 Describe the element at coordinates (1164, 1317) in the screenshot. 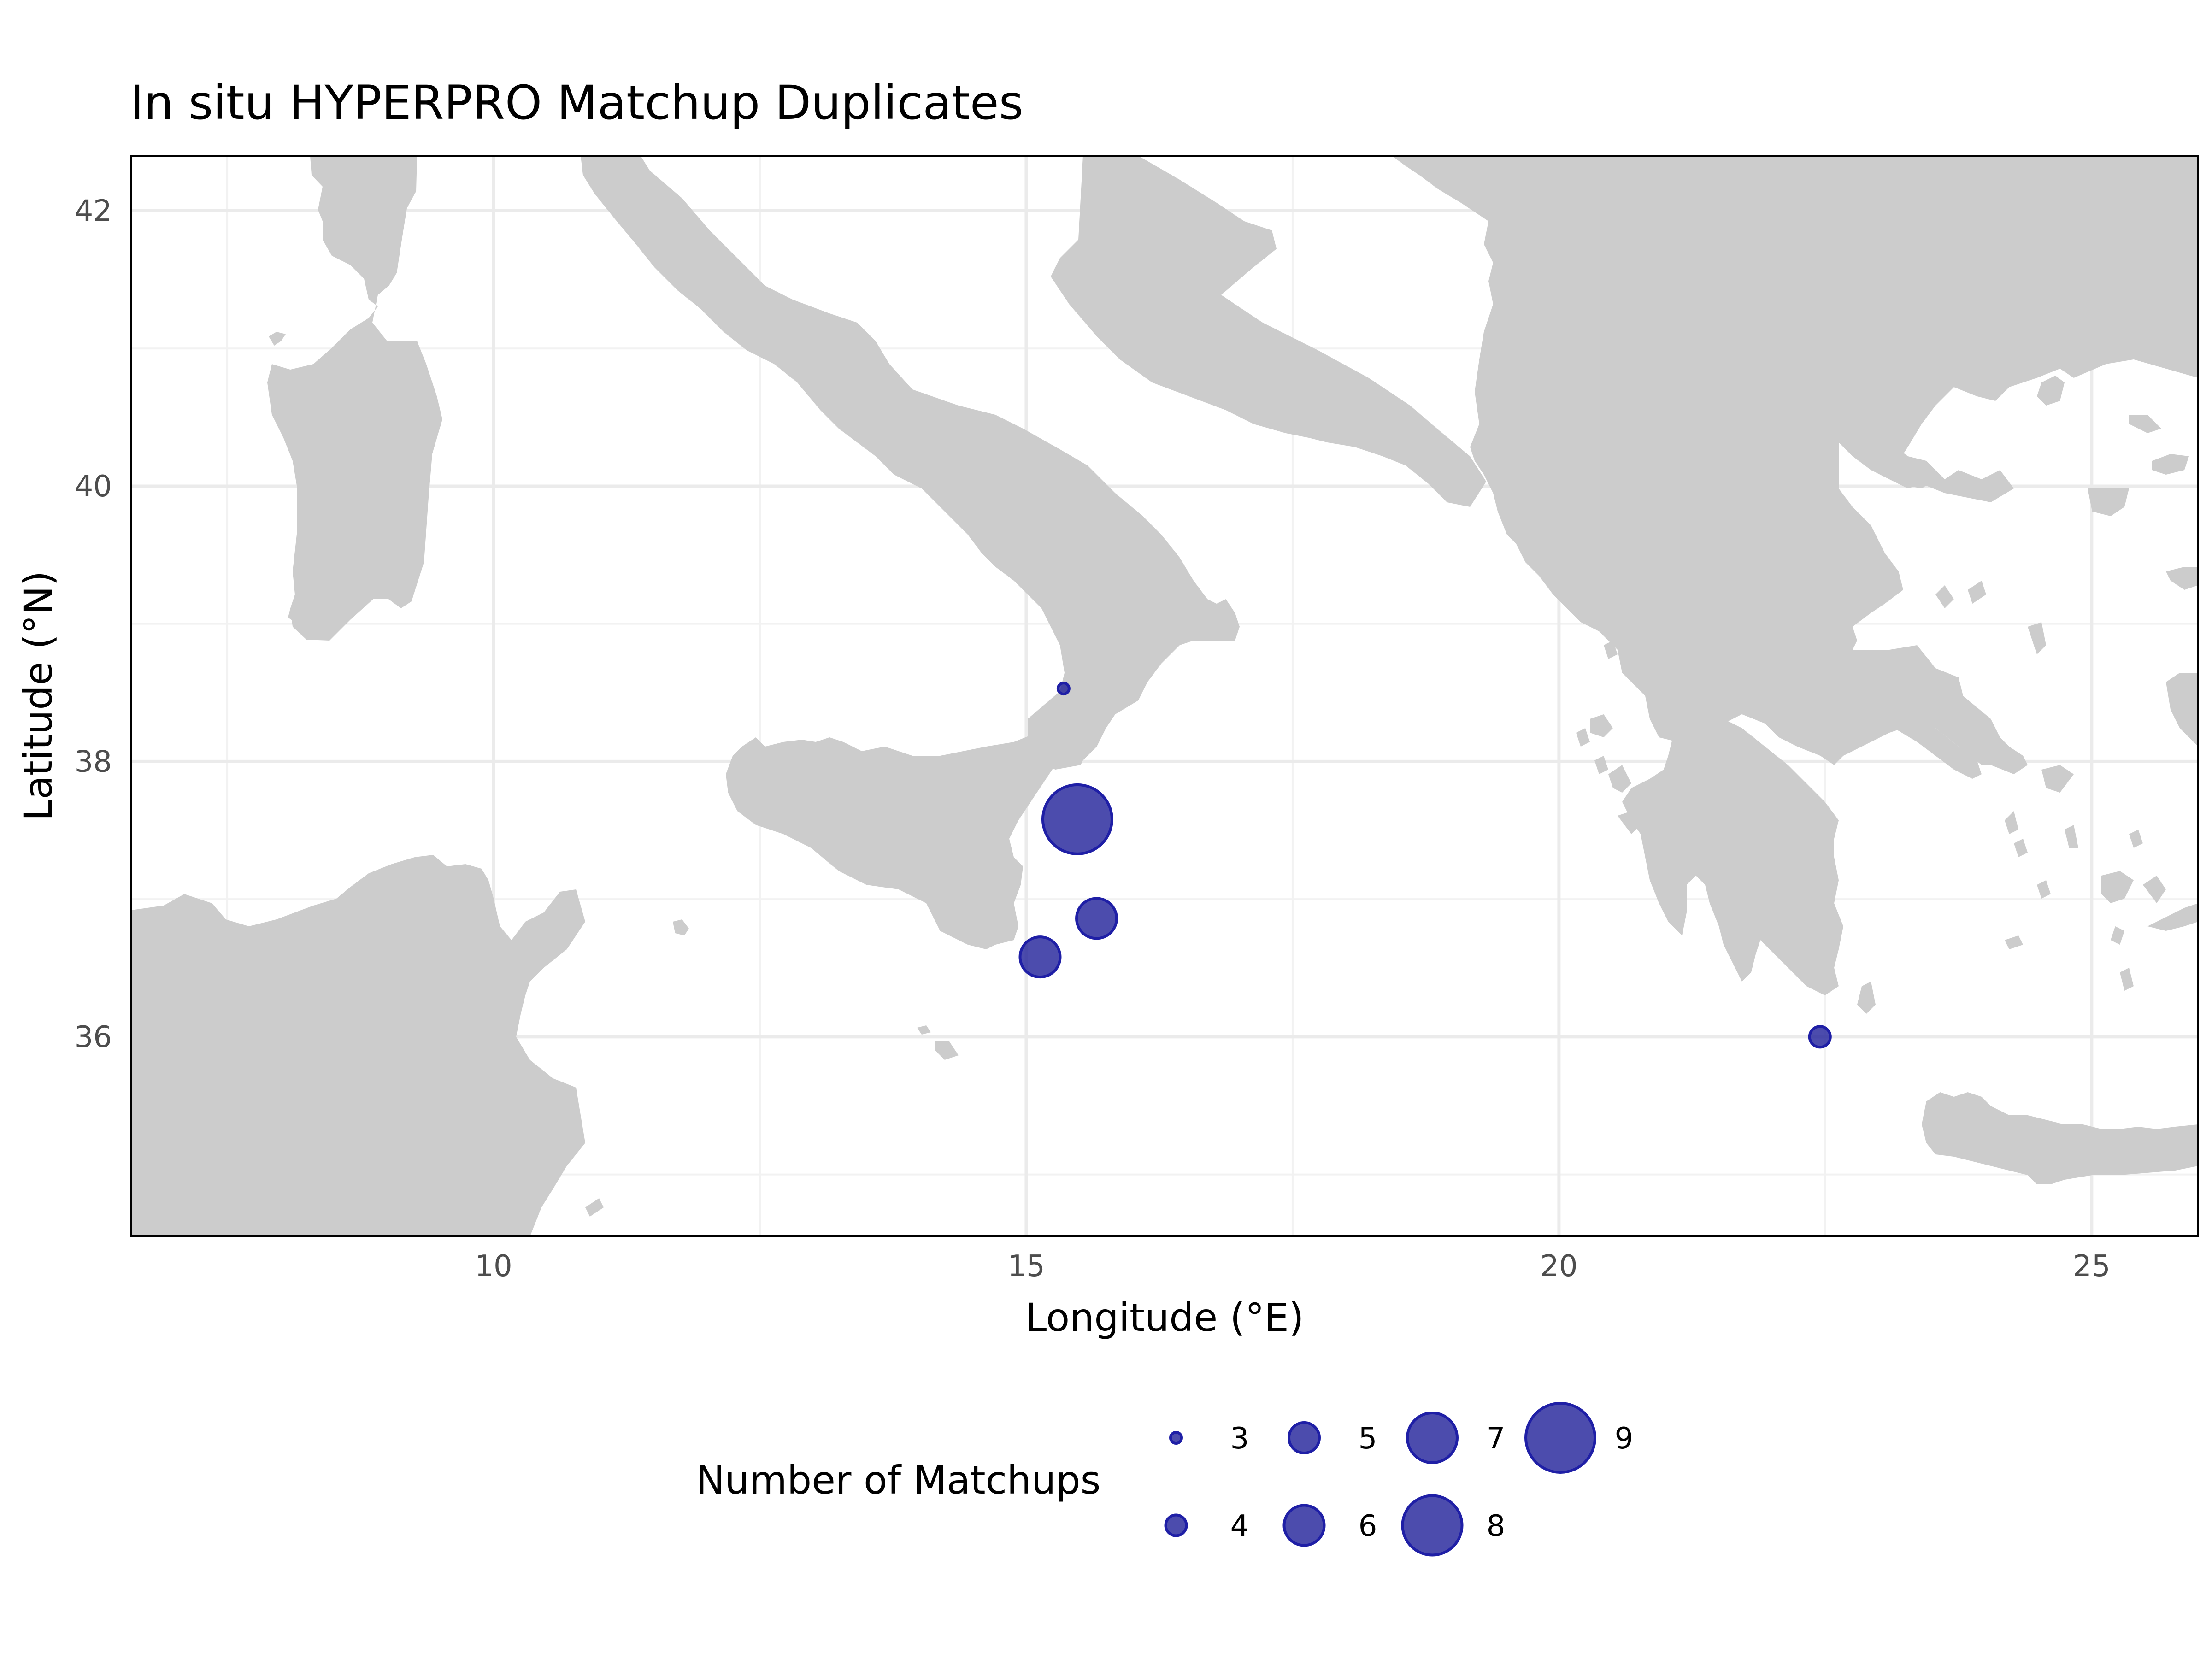

I see `x-axis-title: Longitude (°E)` at that location.